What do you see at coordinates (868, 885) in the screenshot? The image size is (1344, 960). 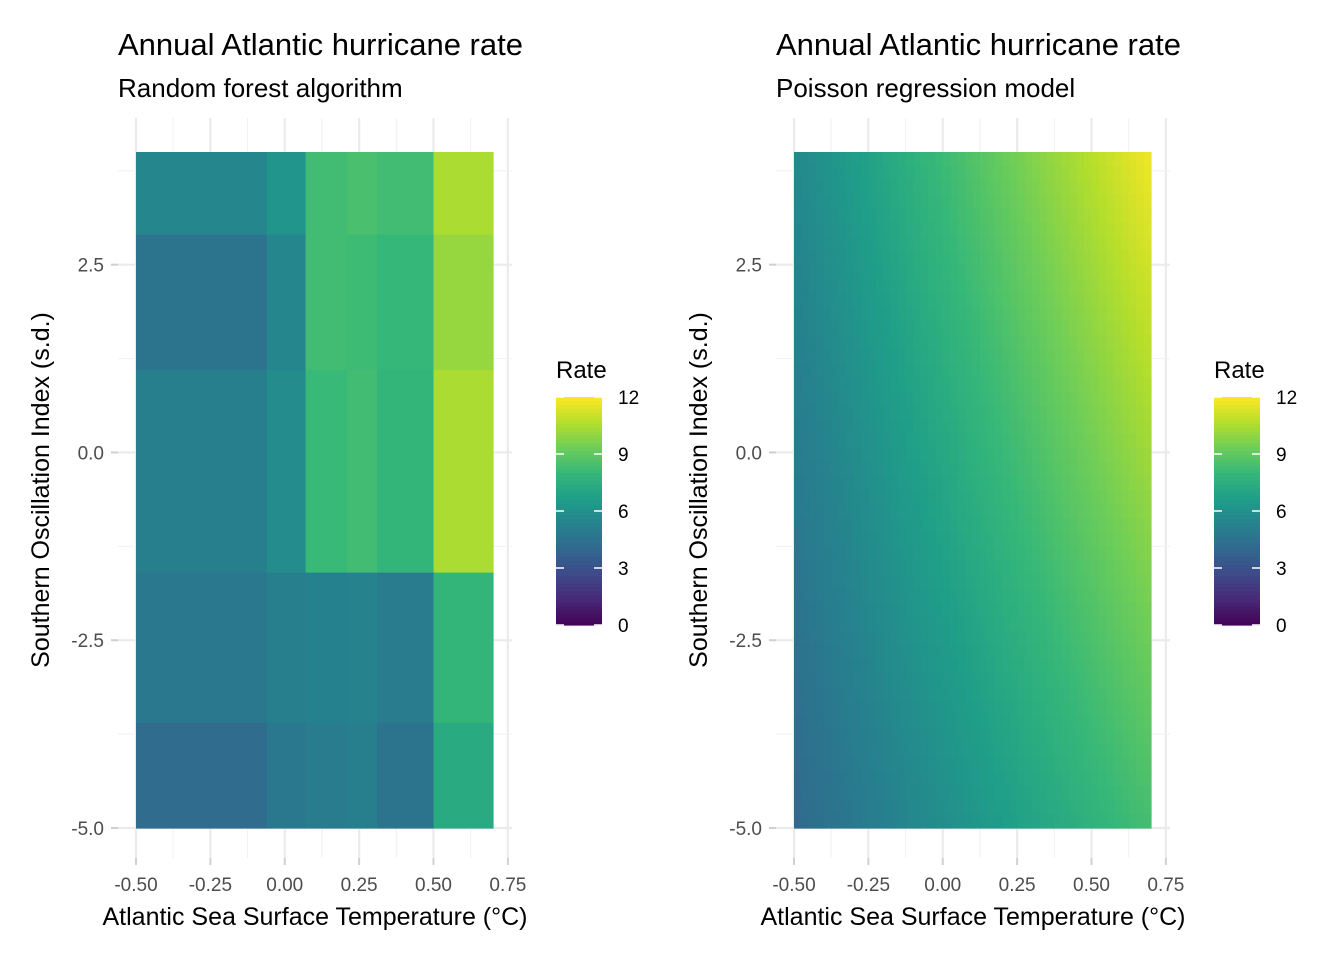 I see `x-tick-label: -0.25` at bounding box center [868, 885].